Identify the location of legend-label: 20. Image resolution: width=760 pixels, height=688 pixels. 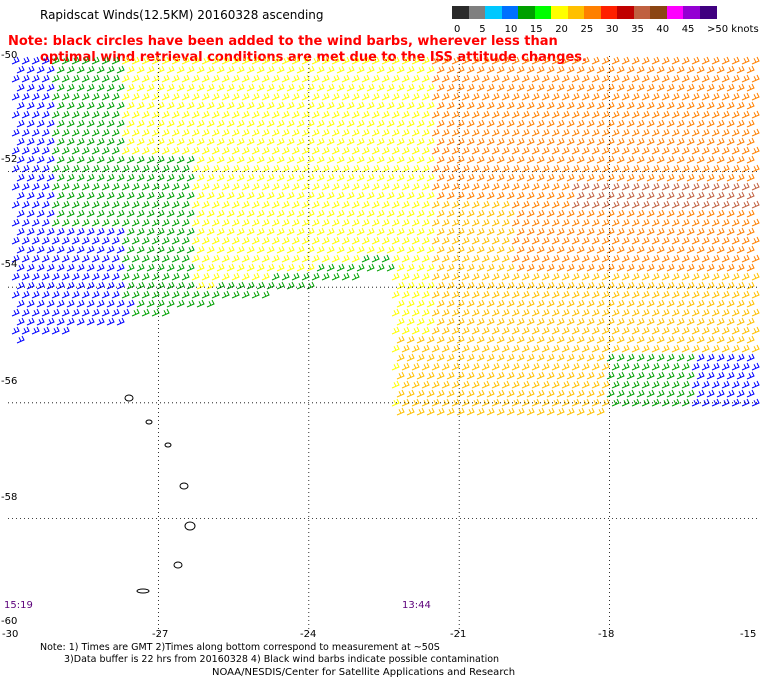
(561, 29).